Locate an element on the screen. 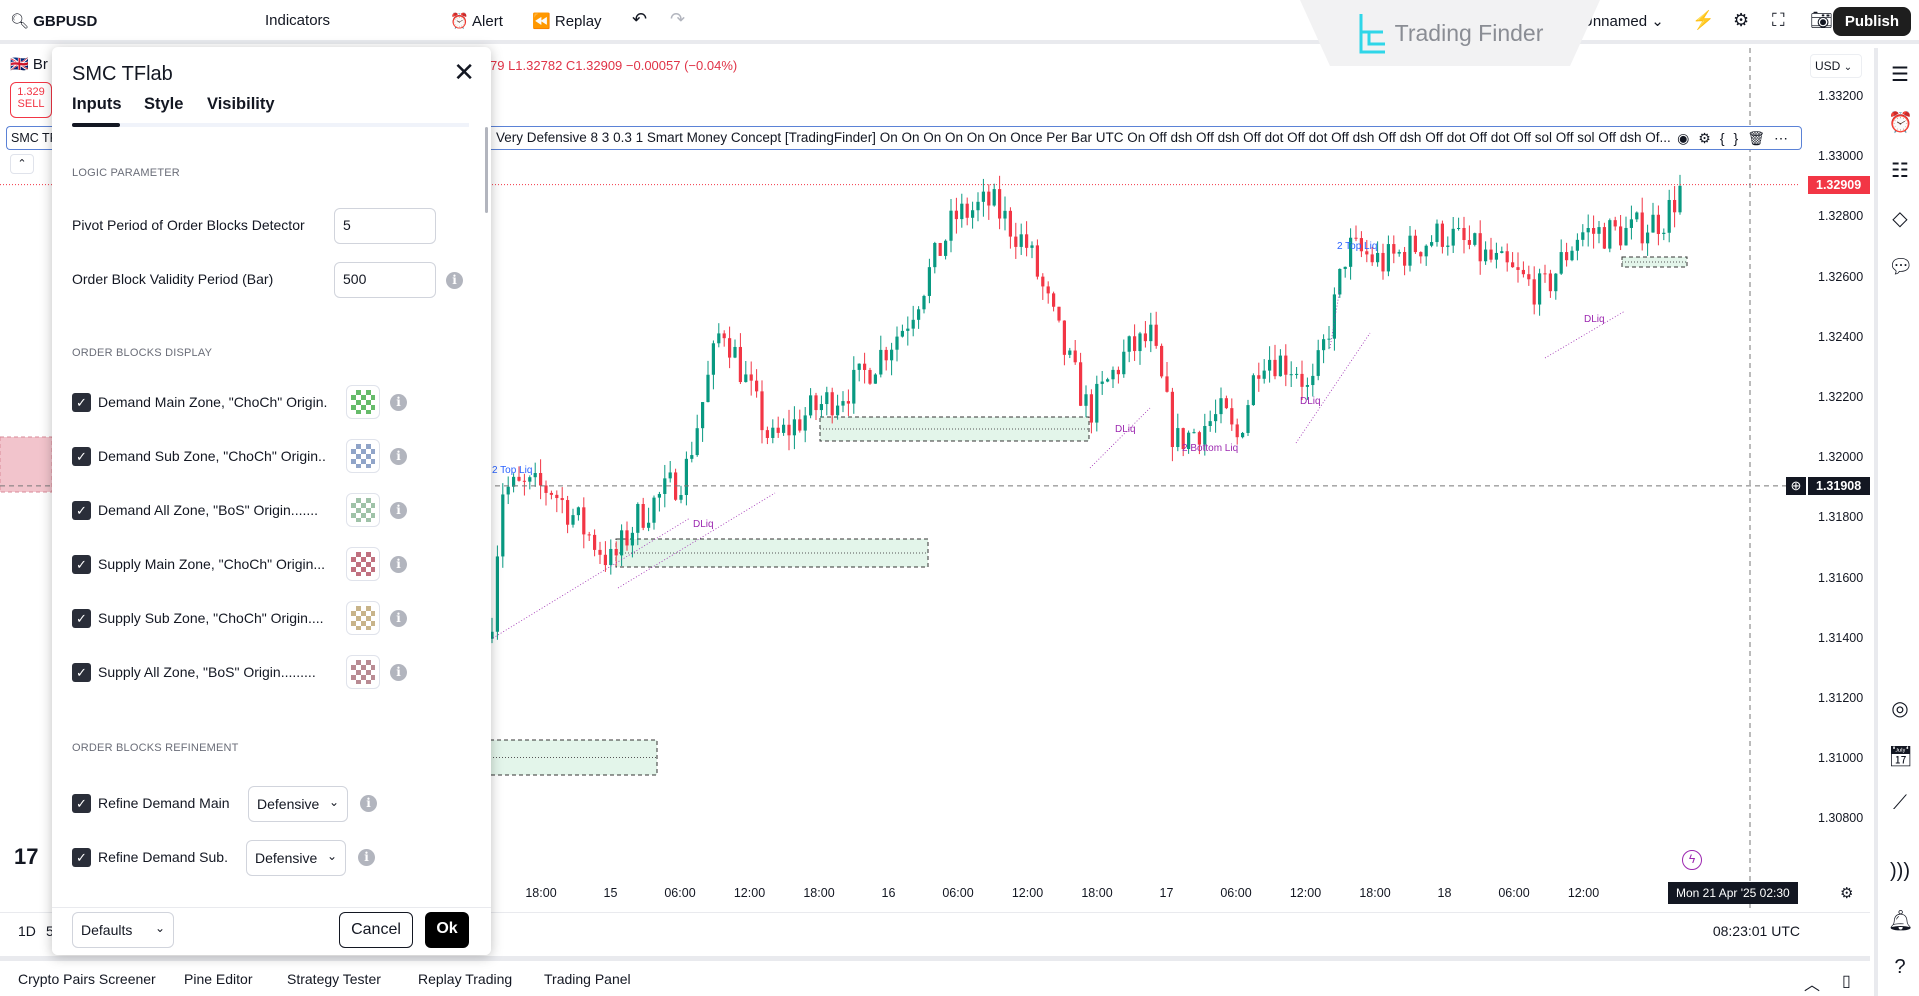 Image resolution: width=1919 pixels, height=996 pixels. replay-button: ⏪ Replay is located at coordinates (567, 21).